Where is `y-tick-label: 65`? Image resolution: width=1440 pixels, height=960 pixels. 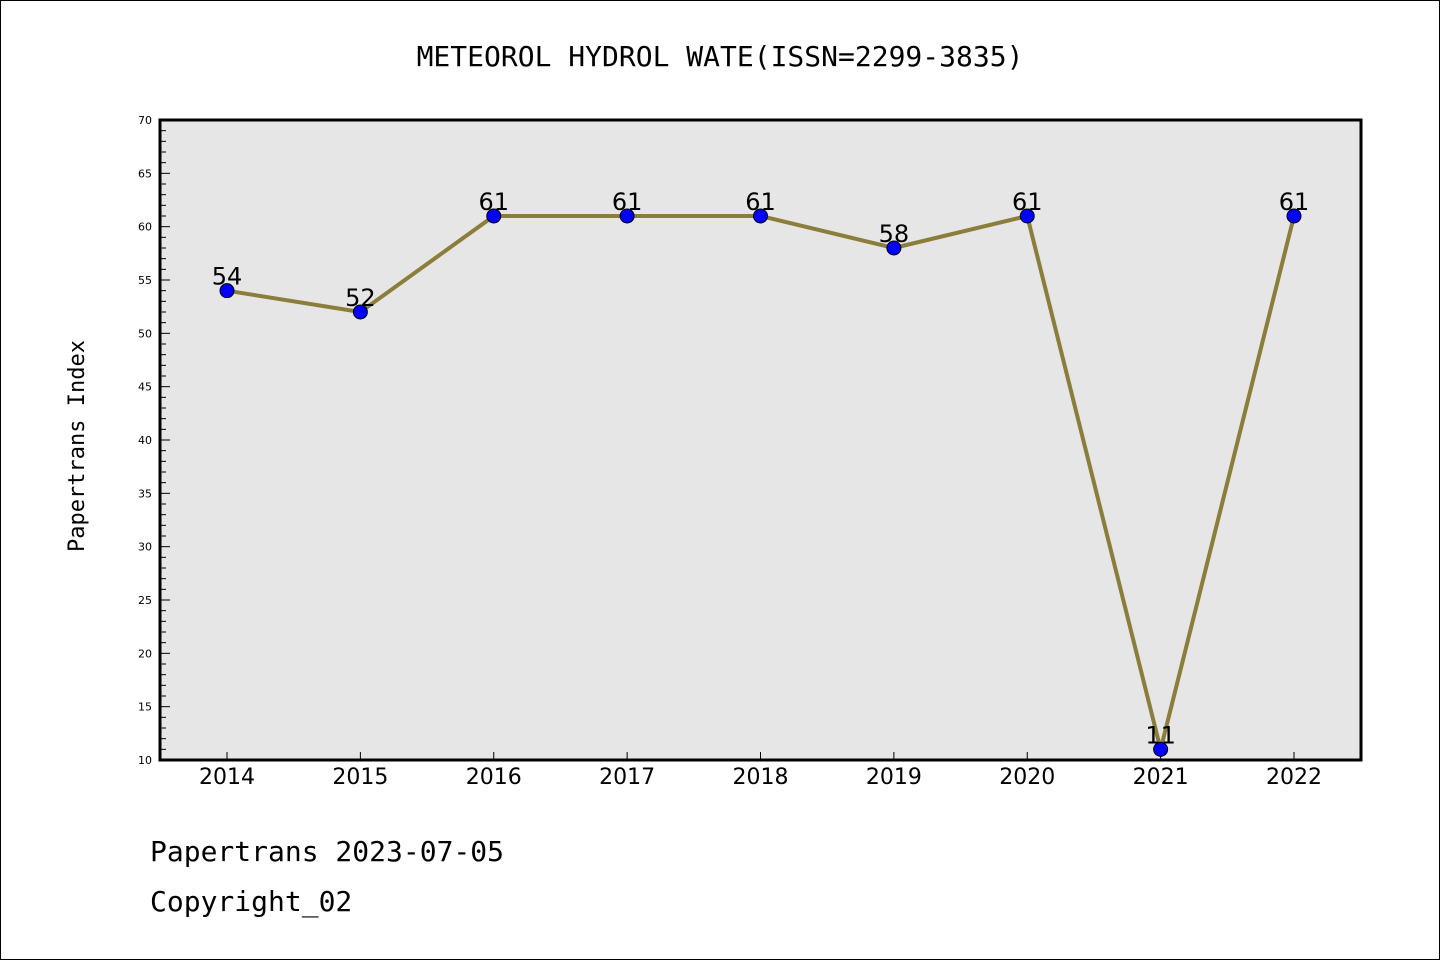
y-tick-label: 65 is located at coordinates (145, 173).